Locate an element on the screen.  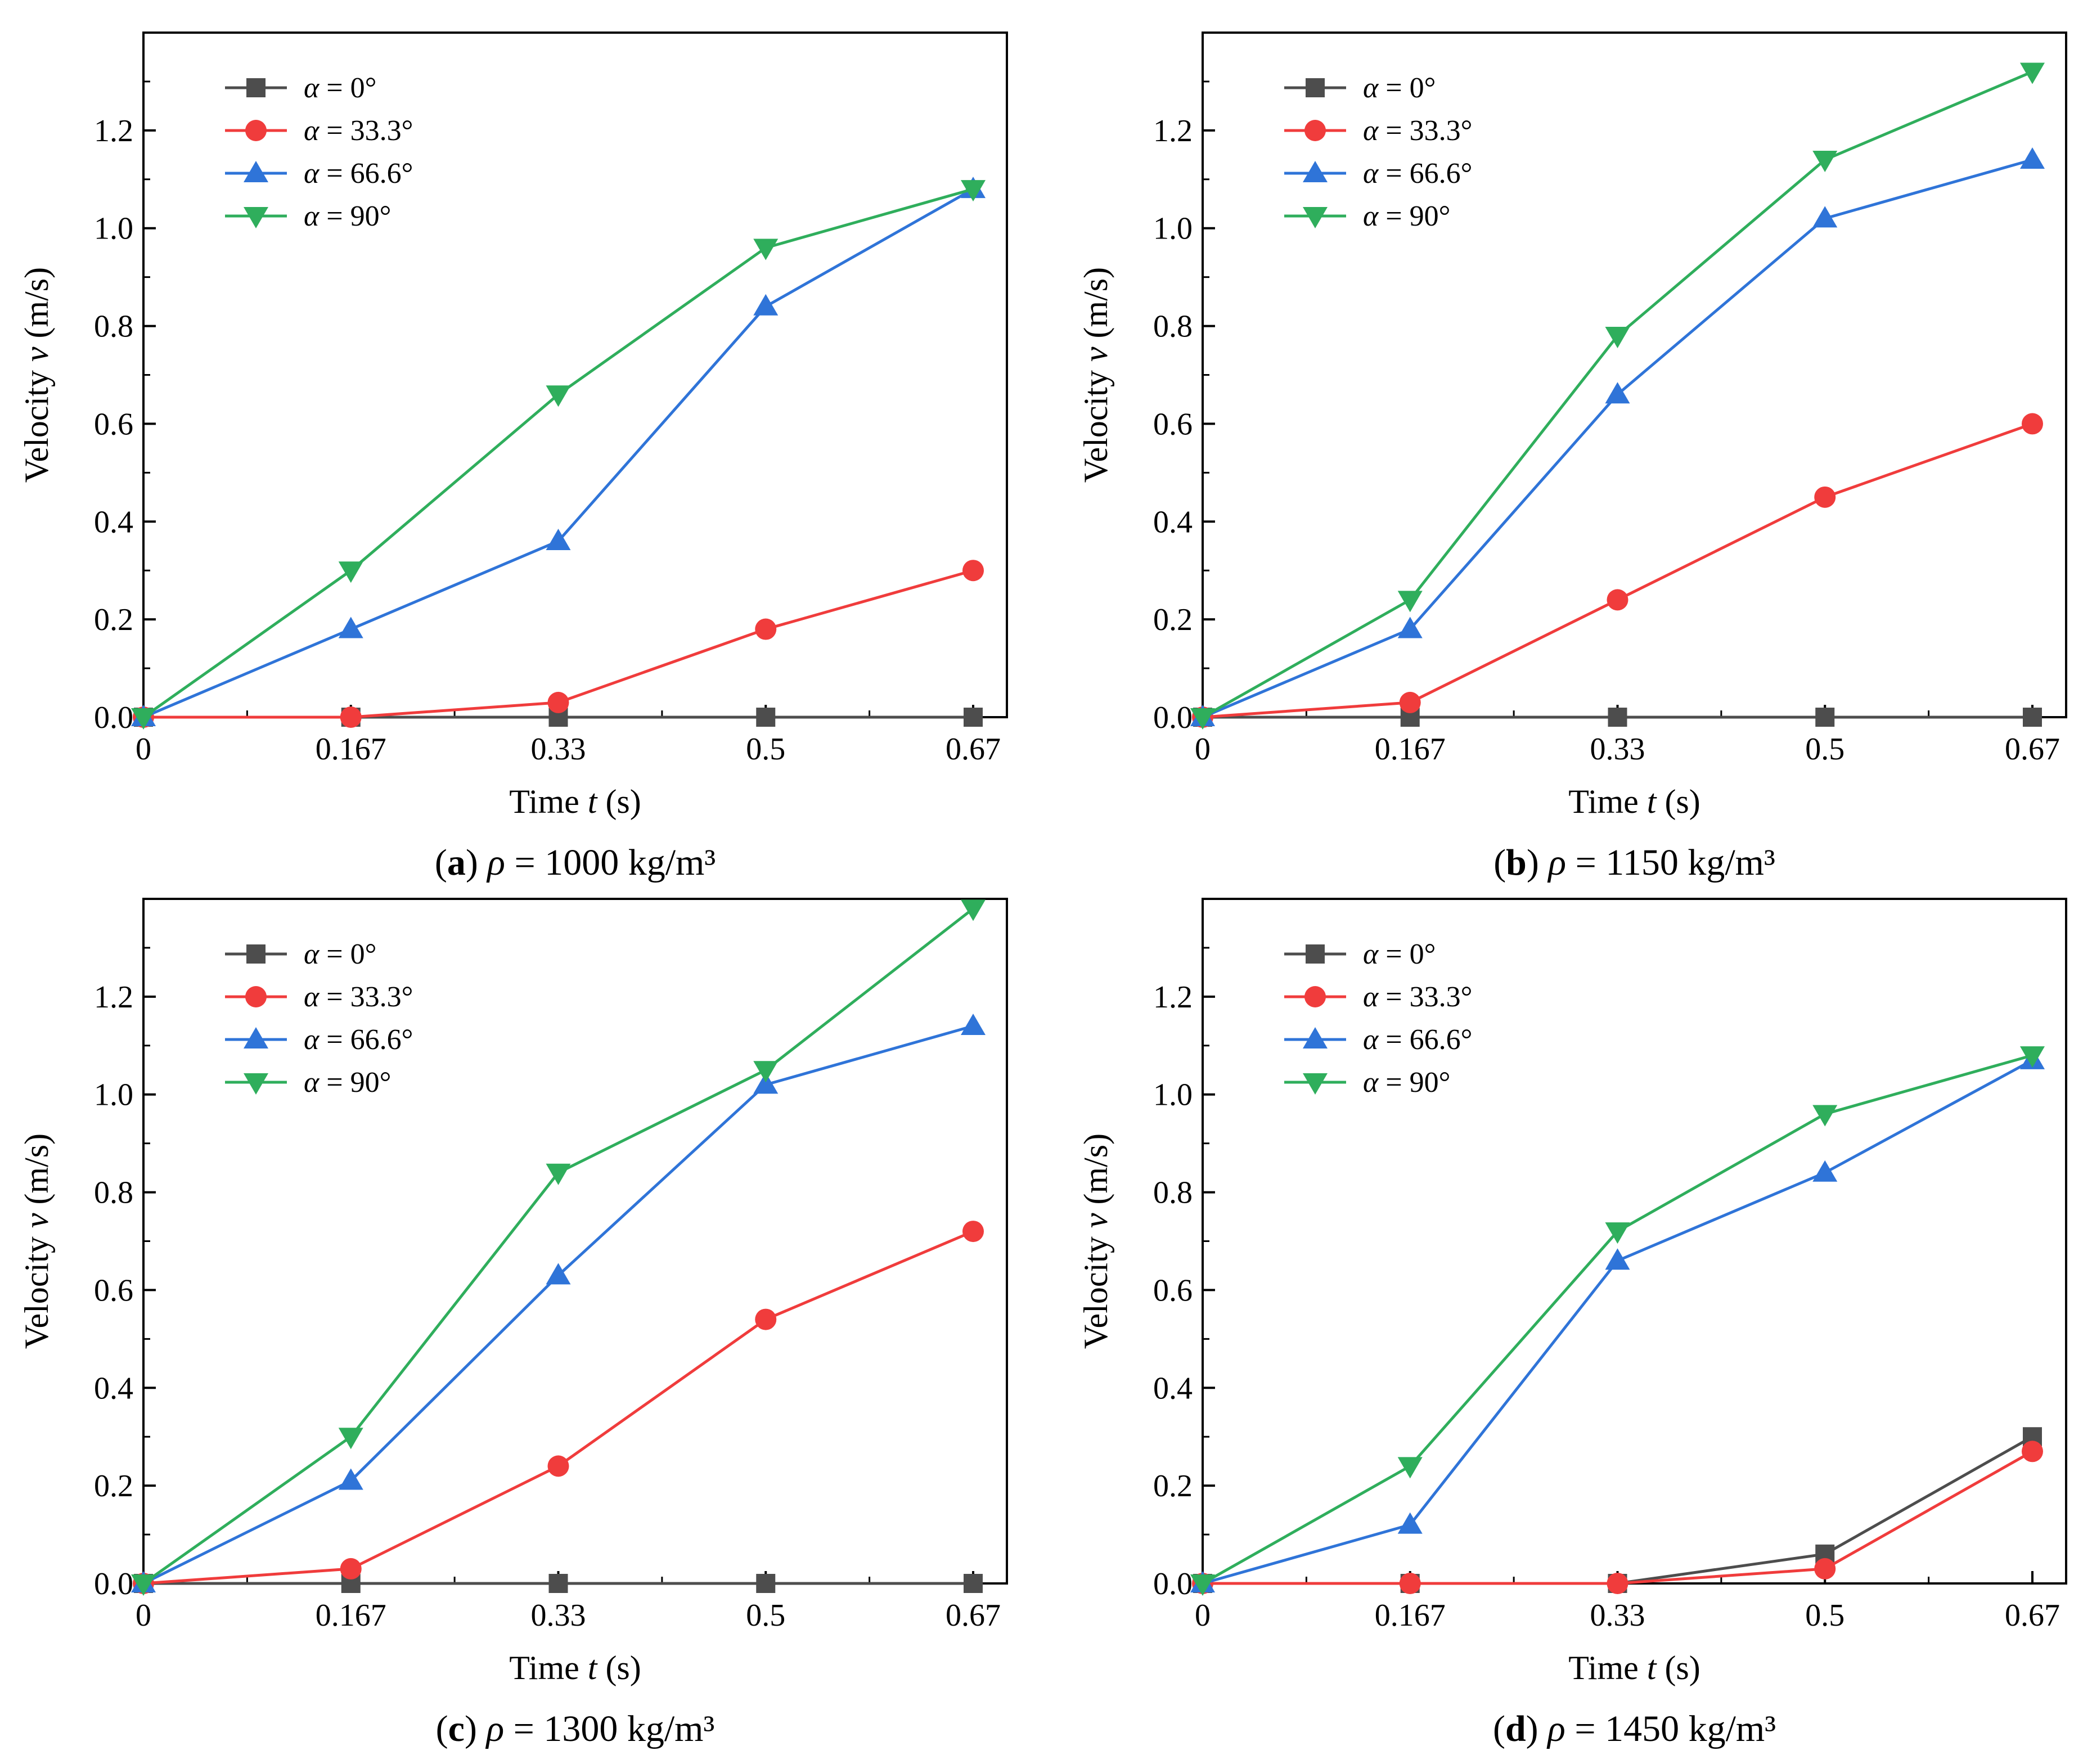
panel-caption: (c) ρ = 1300 kg/m³ is located at coordinates (575, 1728).